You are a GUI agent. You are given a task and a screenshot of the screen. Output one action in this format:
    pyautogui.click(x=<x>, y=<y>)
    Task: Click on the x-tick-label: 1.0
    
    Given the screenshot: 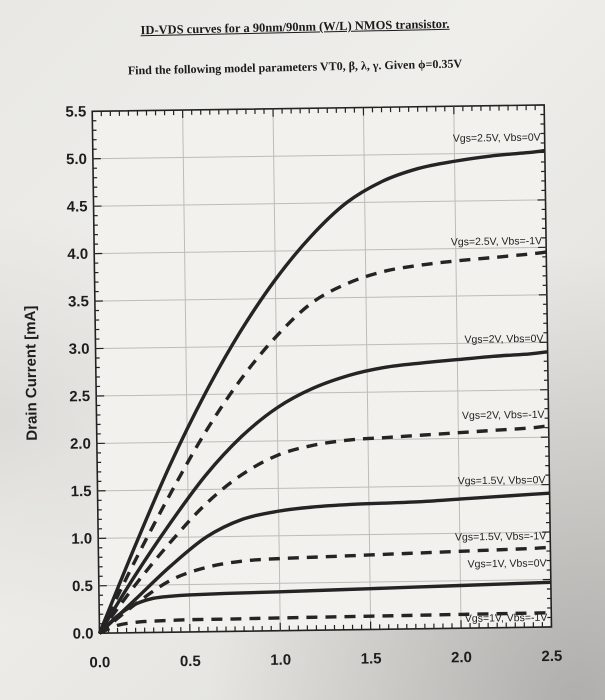 What is the action you would take?
    pyautogui.click(x=280, y=660)
    